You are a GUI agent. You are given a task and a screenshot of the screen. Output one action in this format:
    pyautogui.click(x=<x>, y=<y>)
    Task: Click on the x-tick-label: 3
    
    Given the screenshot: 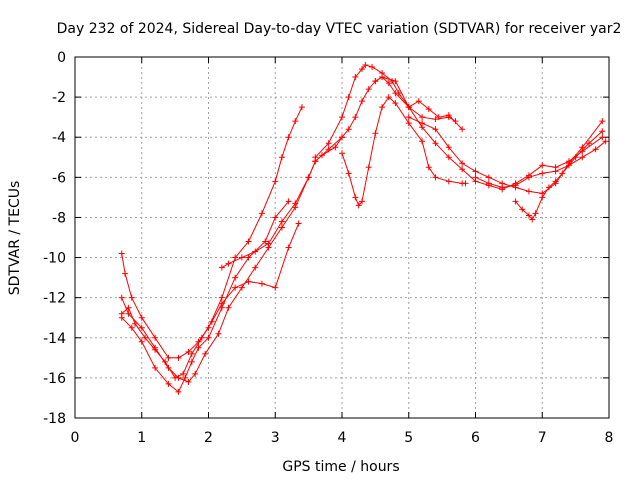 What is the action you would take?
    pyautogui.click(x=275, y=438)
    